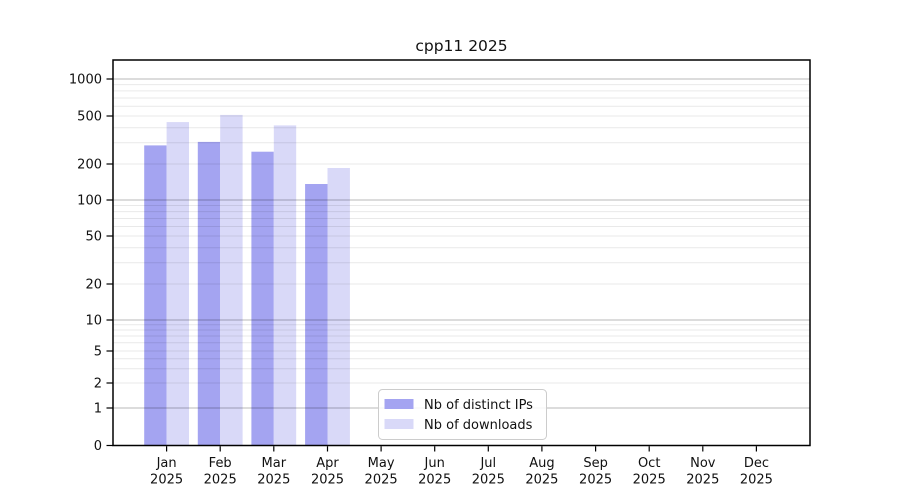 This screenshot has height=500, width=900. I want to click on legend-swatch-downloads-icon, so click(399, 424).